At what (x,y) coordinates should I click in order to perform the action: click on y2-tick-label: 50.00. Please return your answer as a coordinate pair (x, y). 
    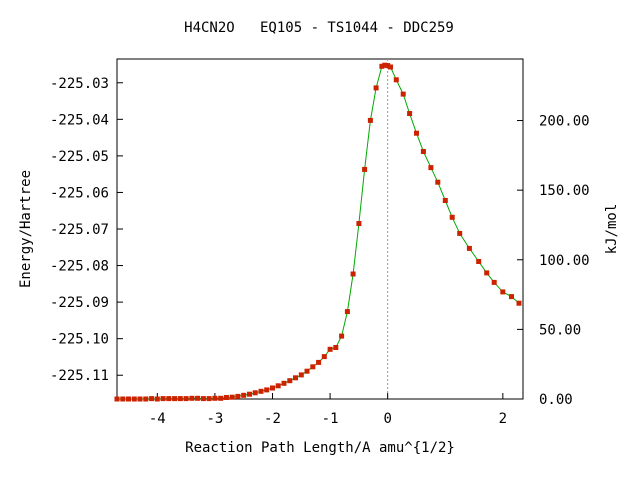
    Looking at the image, I should click on (560, 330).